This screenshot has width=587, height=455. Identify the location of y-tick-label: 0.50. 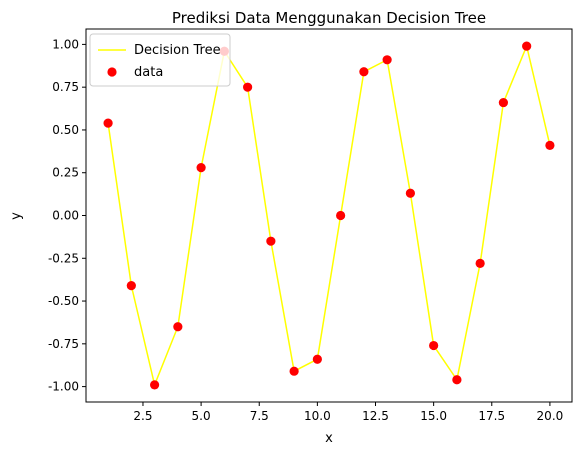
(65, 130).